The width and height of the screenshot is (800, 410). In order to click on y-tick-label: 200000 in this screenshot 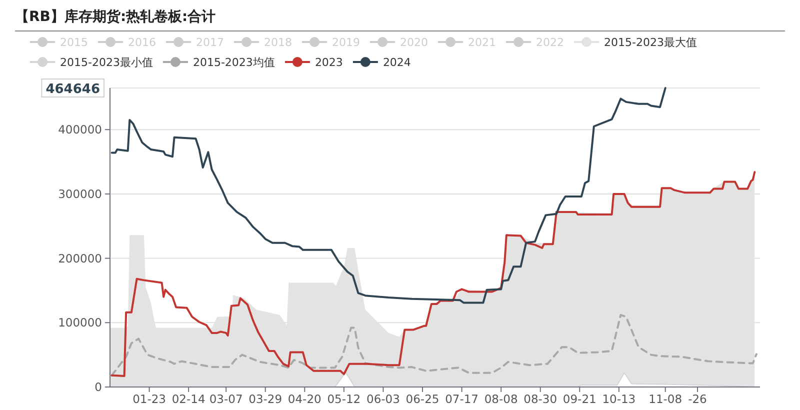, I will do `click(80, 258)`.